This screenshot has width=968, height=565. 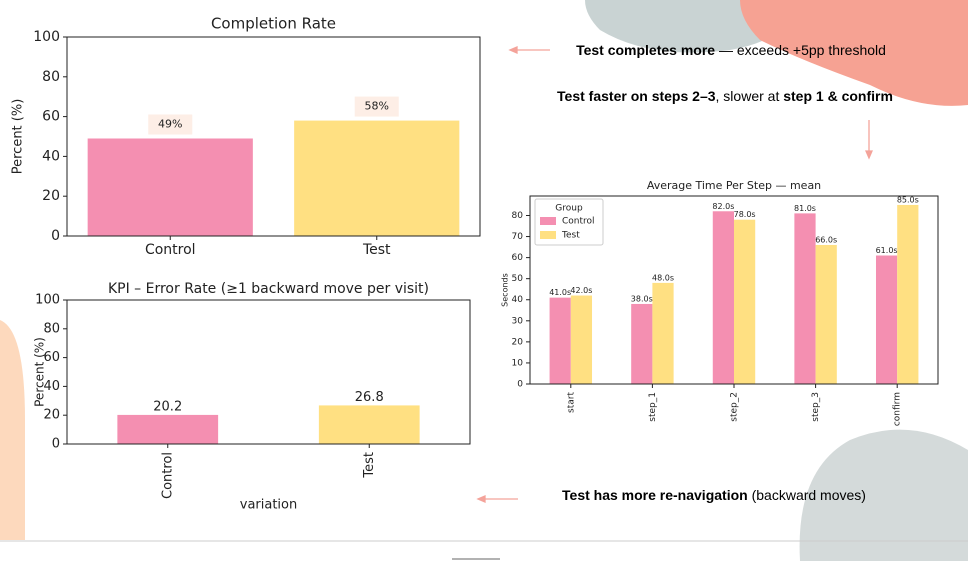 What do you see at coordinates (636, 96) in the screenshot?
I see `annotation-part: Test faster on steps 2–3` at bounding box center [636, 96].